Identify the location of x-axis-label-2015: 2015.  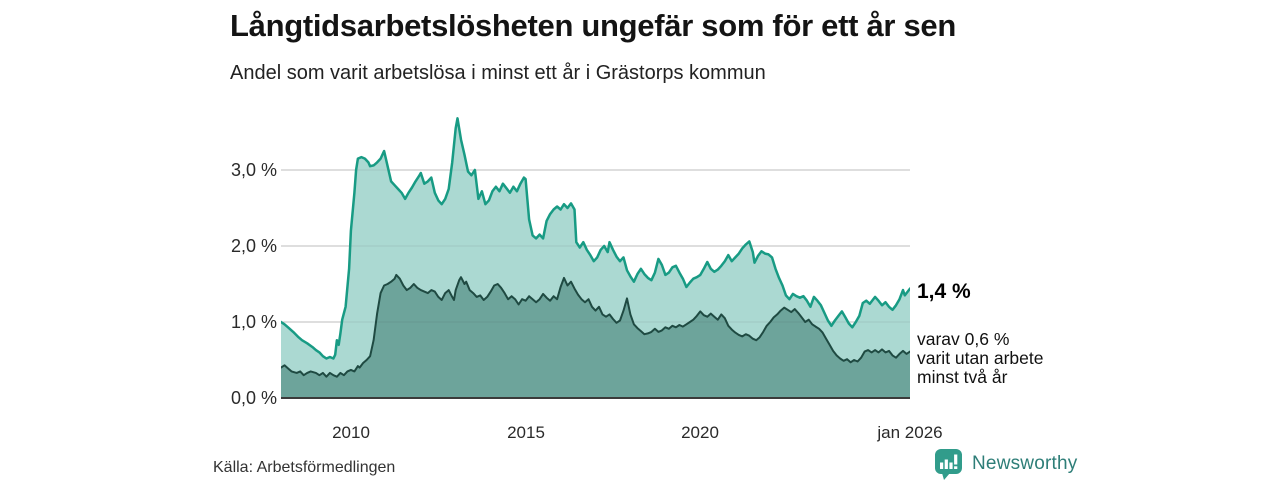
(526, 432).